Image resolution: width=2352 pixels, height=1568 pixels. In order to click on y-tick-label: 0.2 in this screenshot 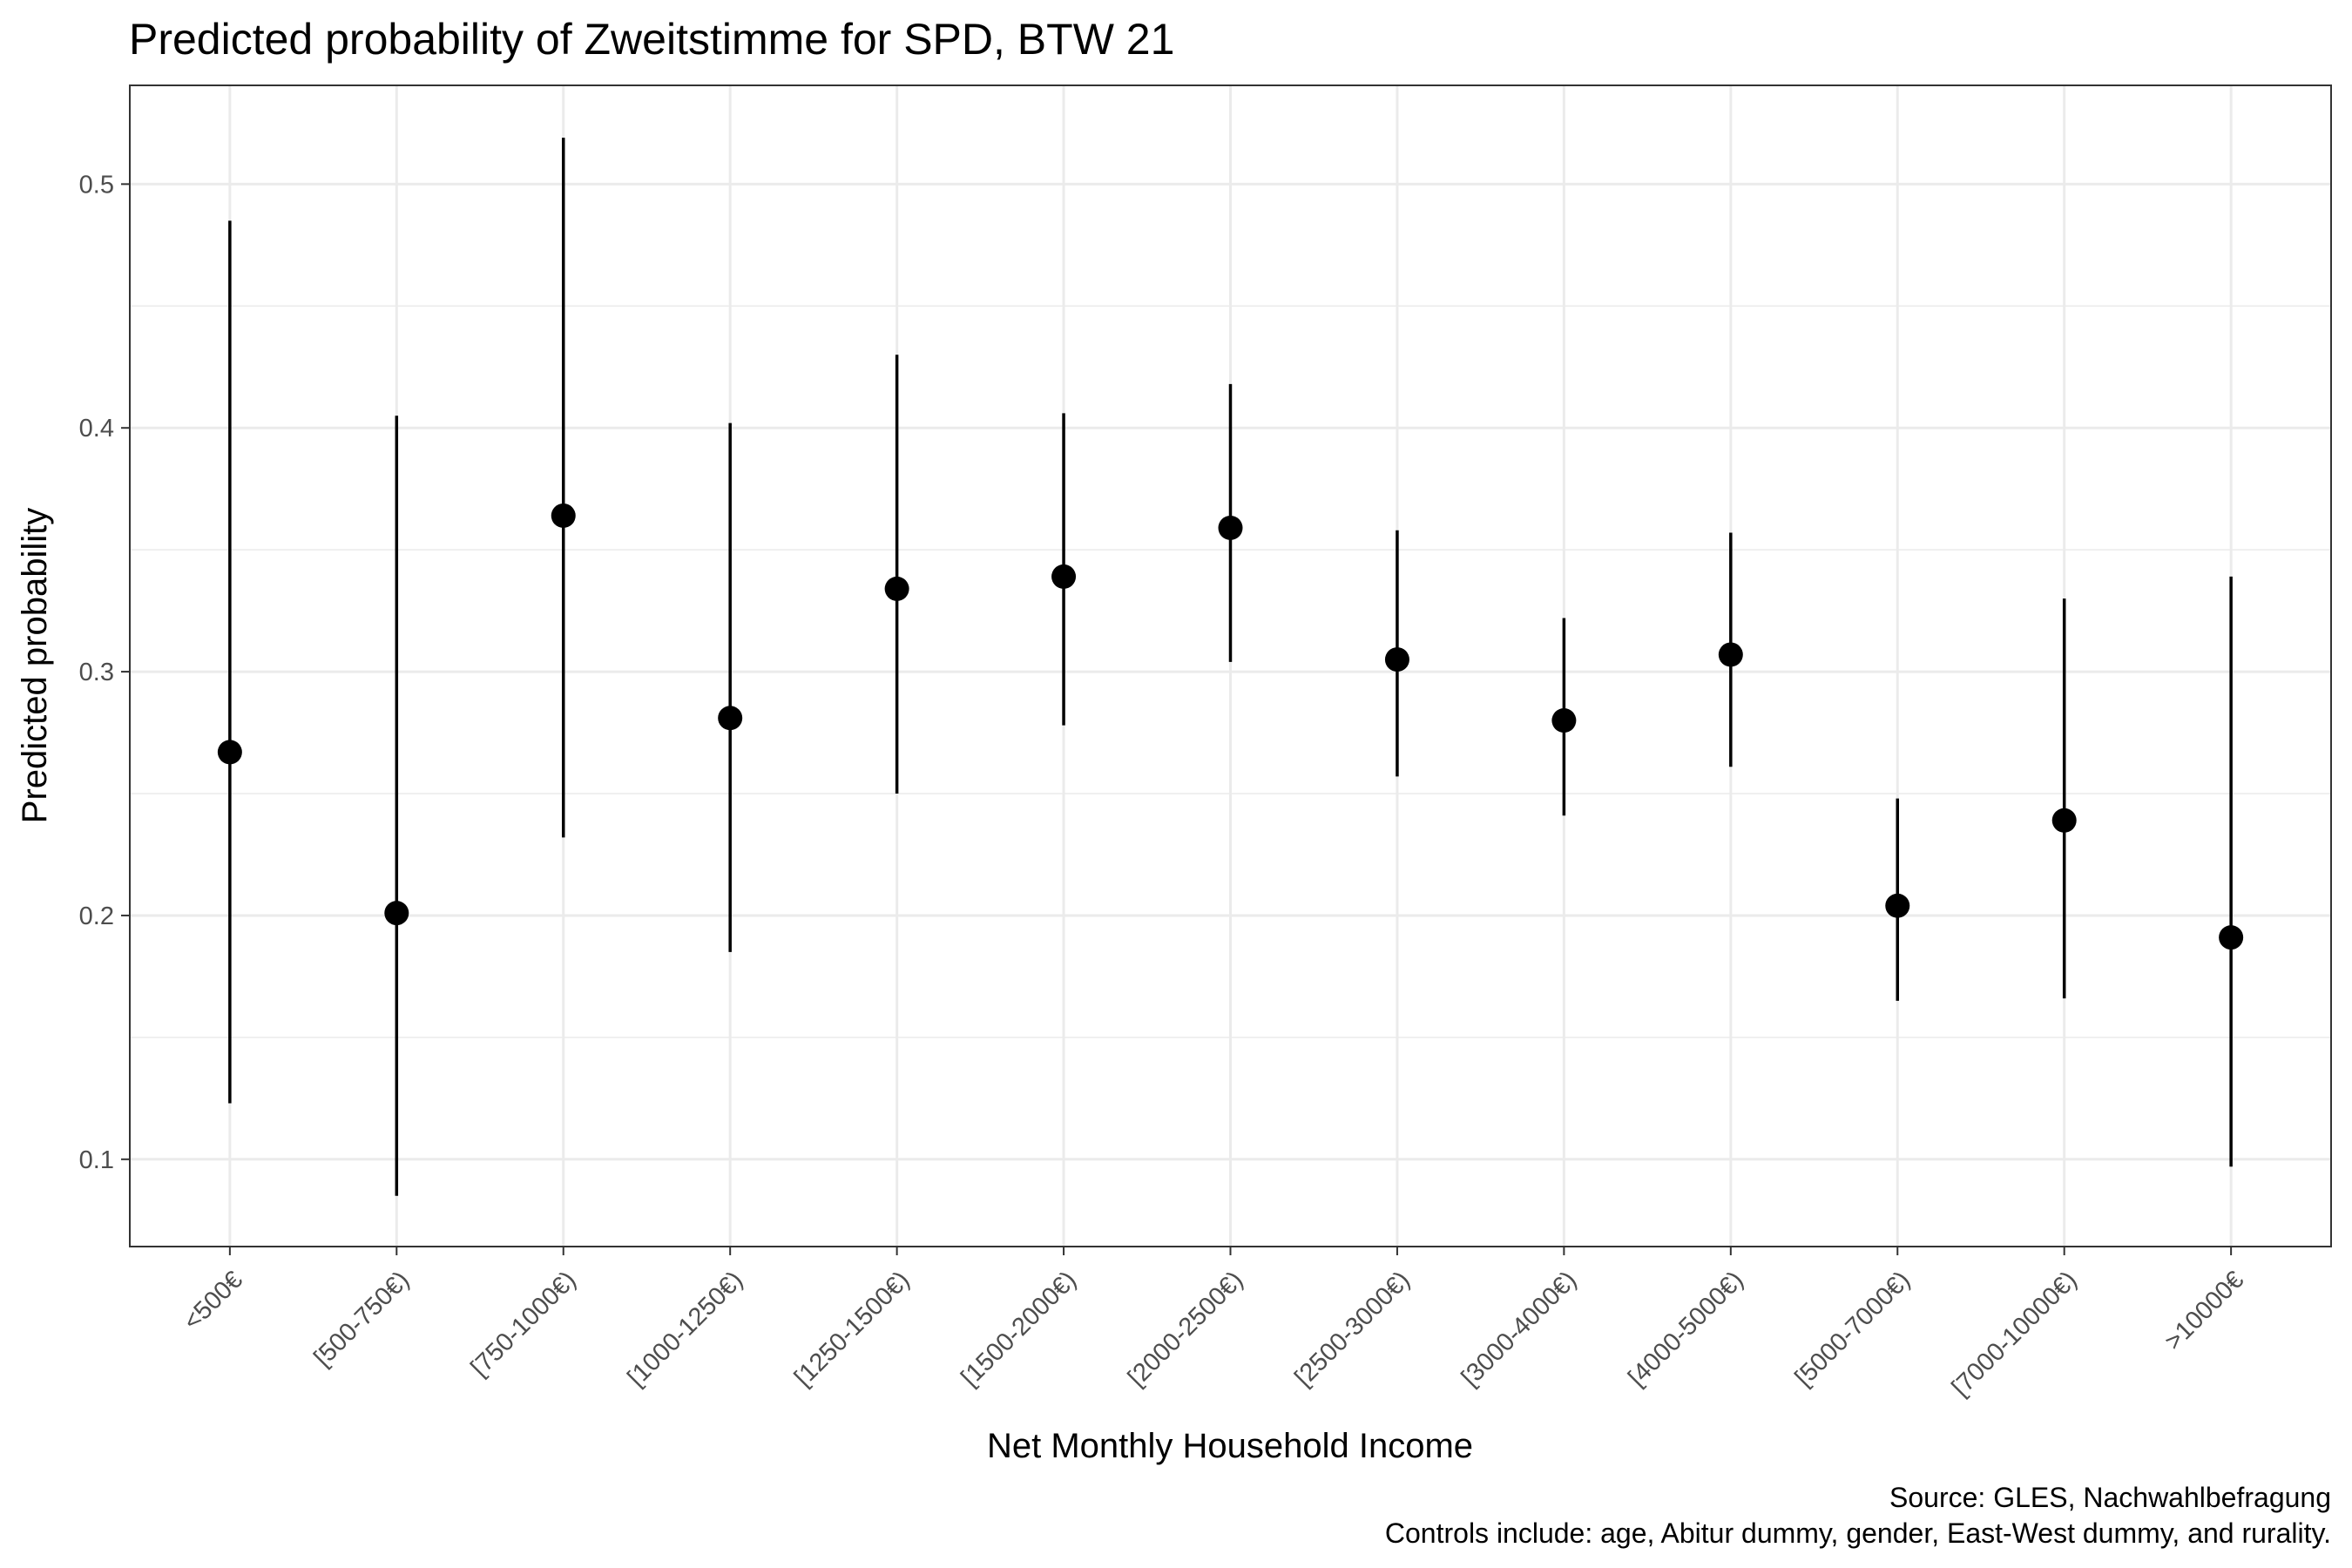, I will do `click(96, 916)`.